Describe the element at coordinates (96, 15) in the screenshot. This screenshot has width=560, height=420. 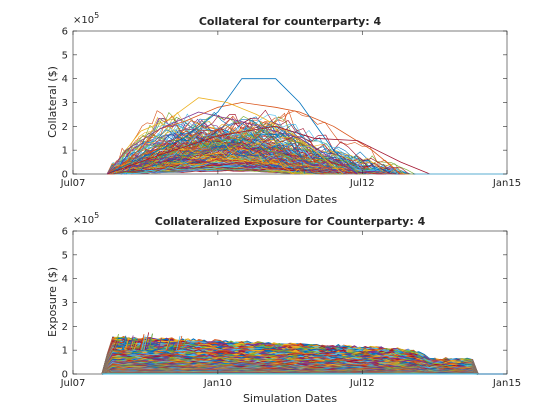
I see `collateral-y-multiplier-exponent: 5` at that location.